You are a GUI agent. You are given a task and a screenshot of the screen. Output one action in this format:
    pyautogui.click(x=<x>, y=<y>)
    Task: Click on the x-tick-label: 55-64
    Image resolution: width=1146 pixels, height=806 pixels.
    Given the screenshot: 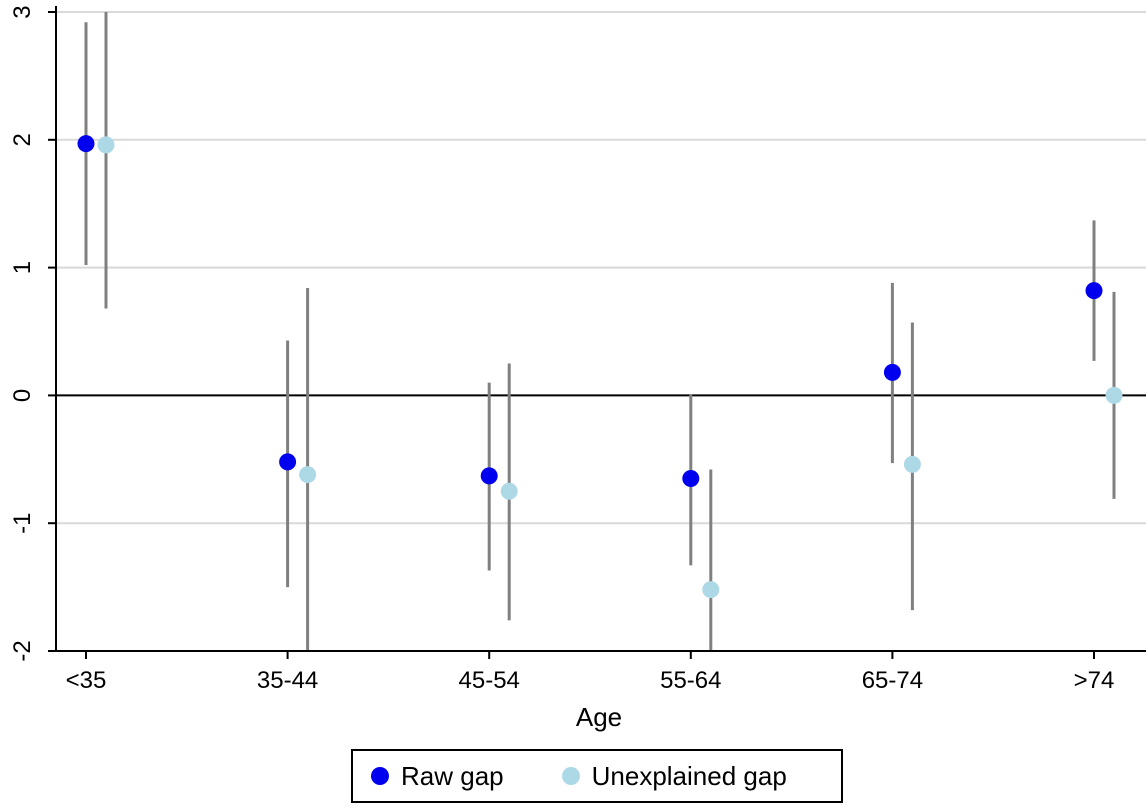 What is the action you would take?
    pyautogui.click(x=690, y=680)
    